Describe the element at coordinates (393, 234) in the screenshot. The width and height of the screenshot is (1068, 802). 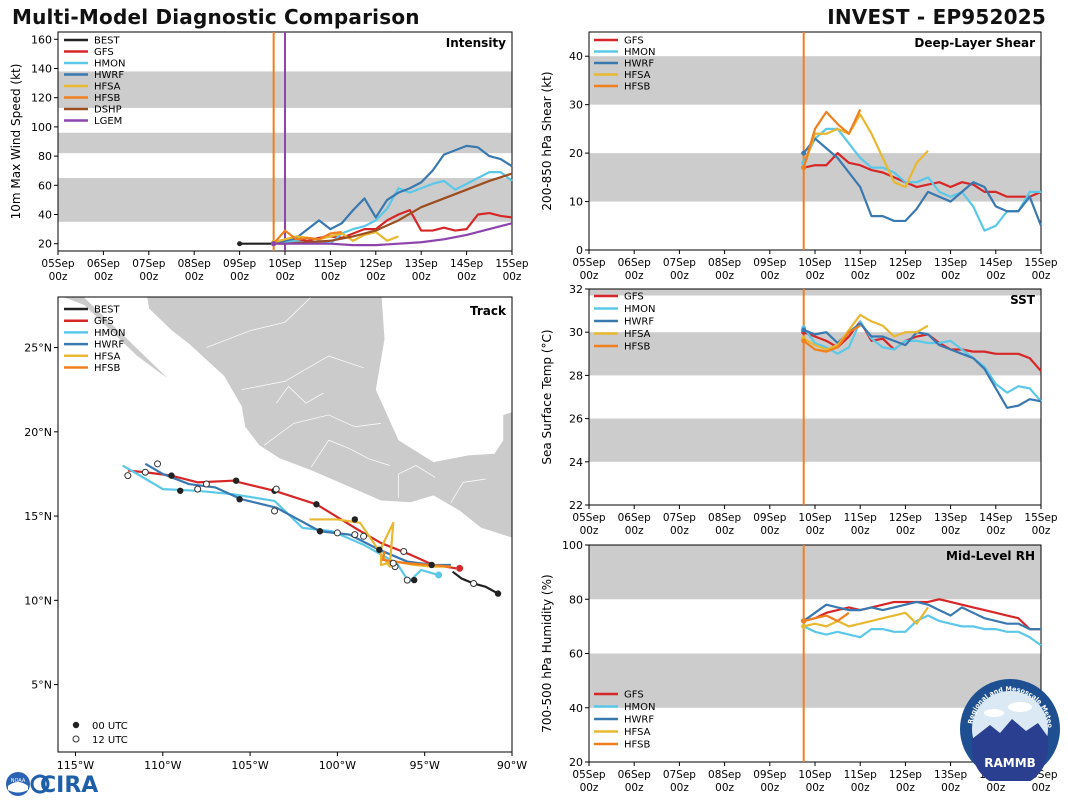
I see `series-line-lgem` at that location.